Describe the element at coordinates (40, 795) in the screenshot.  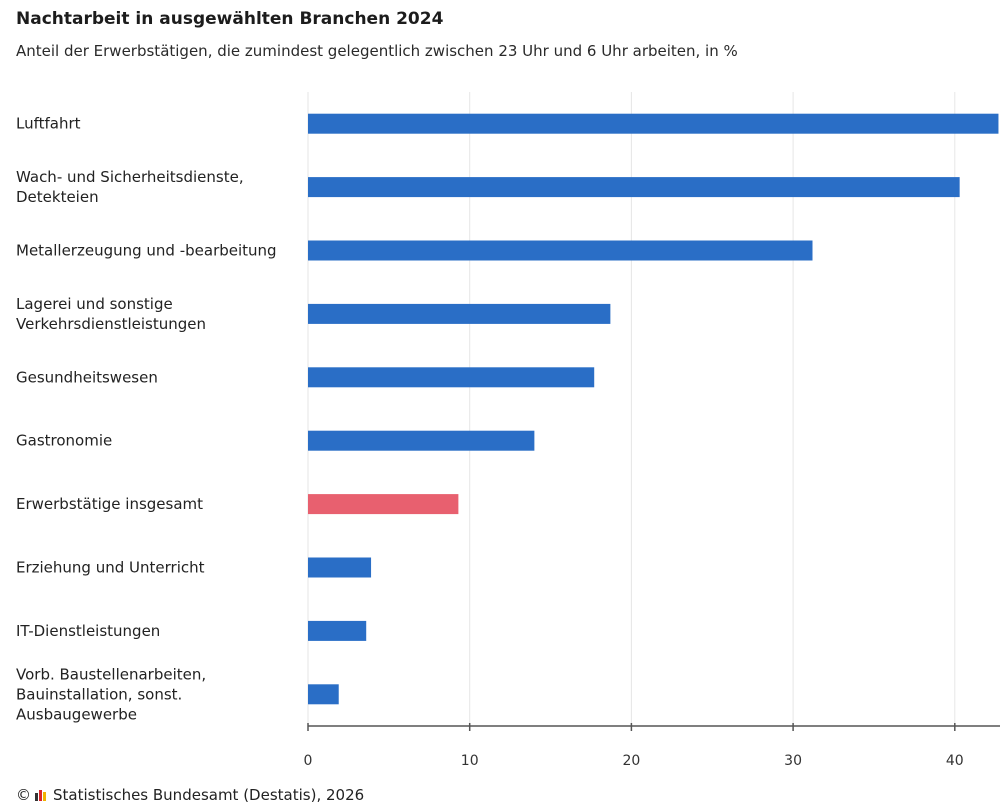
I see `destatis-logo-icon` at that location.